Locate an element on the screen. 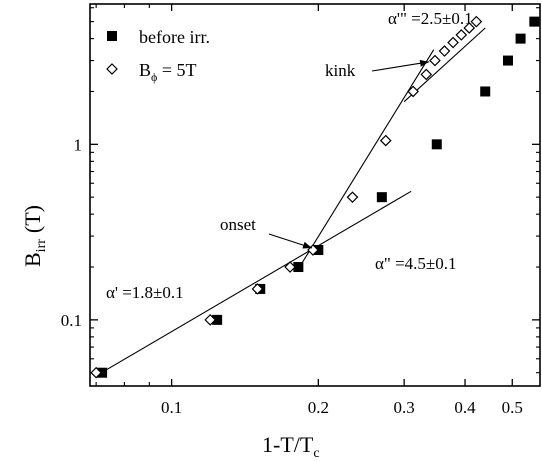 The height and width of the screenshot is (461, 542). legend-field-symbol: B is located at coordinates (145, 70).